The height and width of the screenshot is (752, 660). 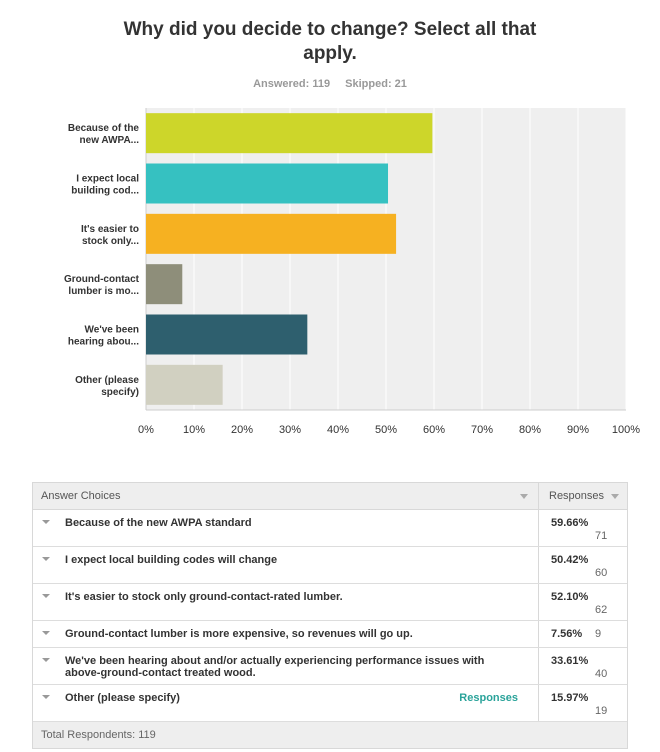 I want to click on table-row: Because of the new AWPA standard 59.66% 71, so click(x=330, y=528).